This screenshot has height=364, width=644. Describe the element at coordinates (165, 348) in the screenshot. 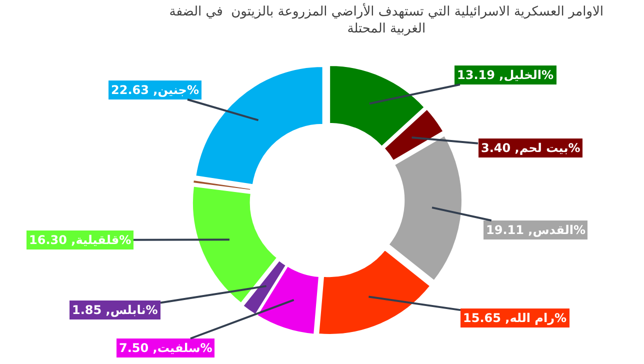

I see `slice-label: سلفيت, 7.50%` at that location.